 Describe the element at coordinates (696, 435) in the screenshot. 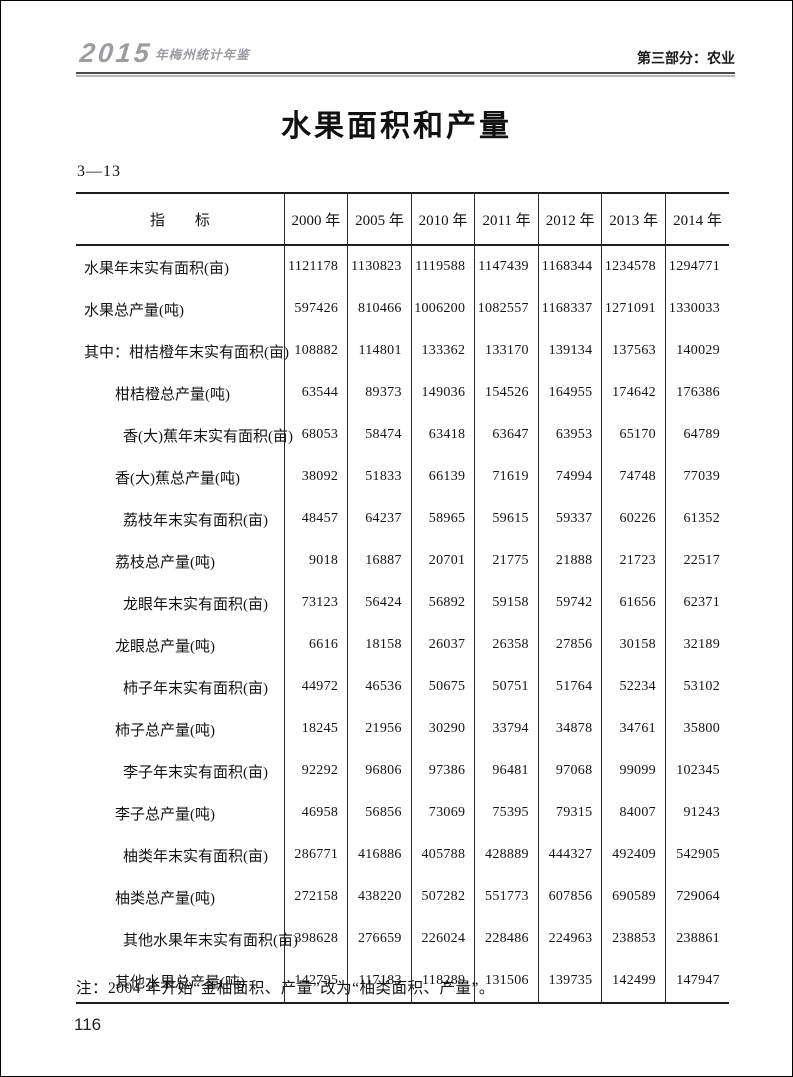

I see `value-cell: 64789` at that location.